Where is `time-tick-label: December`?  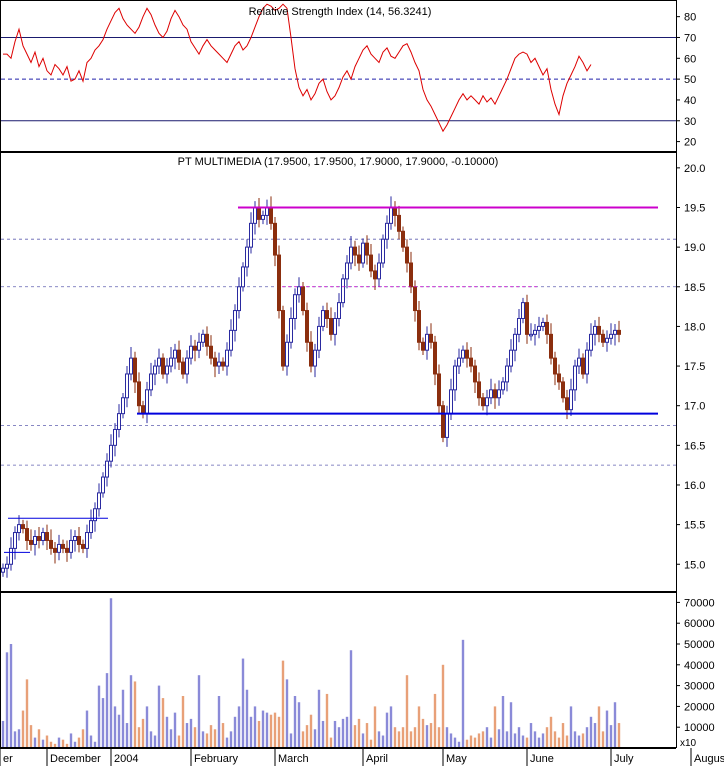
time-tick-label: December is located at coordinates (75, 759).